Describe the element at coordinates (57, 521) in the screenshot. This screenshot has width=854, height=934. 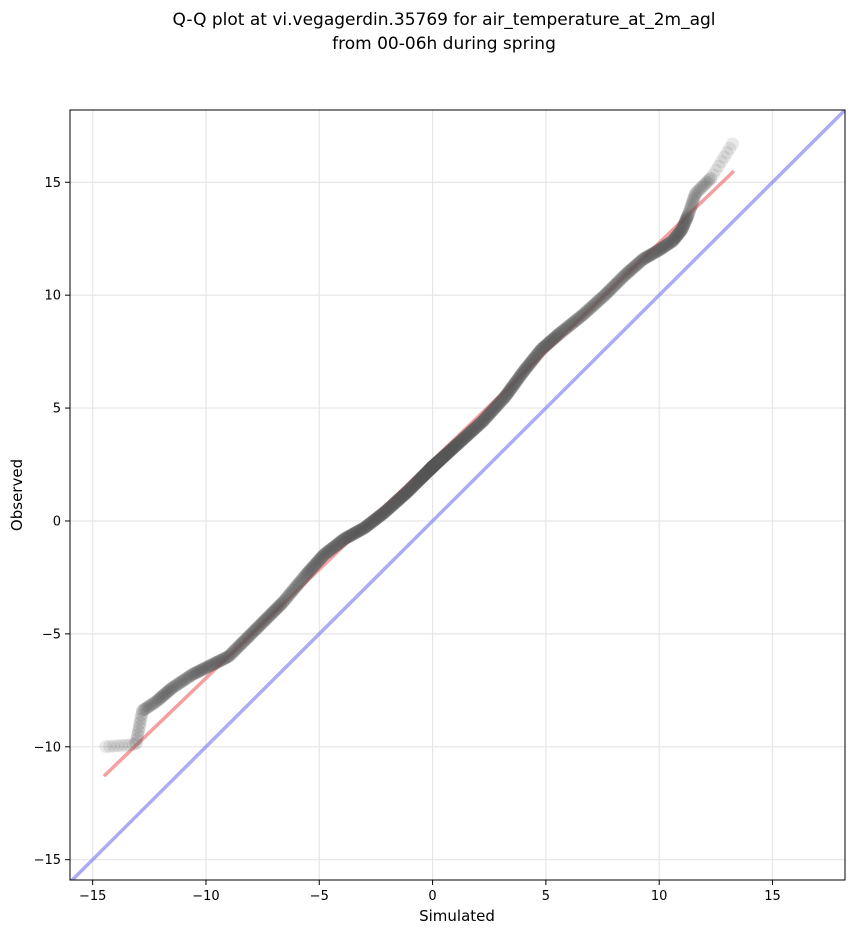
I see `y-tick-label: 0` at that location.